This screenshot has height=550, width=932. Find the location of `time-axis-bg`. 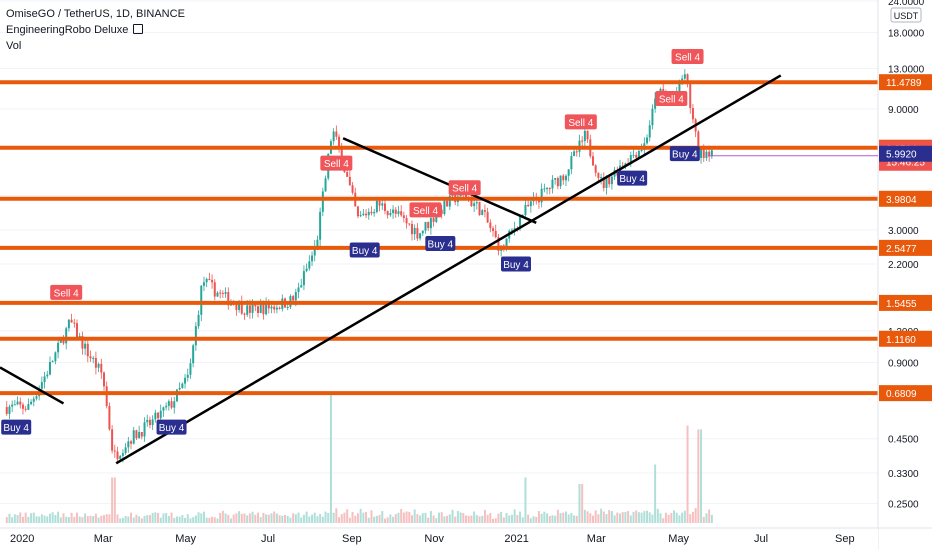

time-axis-bg is located at coordinates (439, 539).